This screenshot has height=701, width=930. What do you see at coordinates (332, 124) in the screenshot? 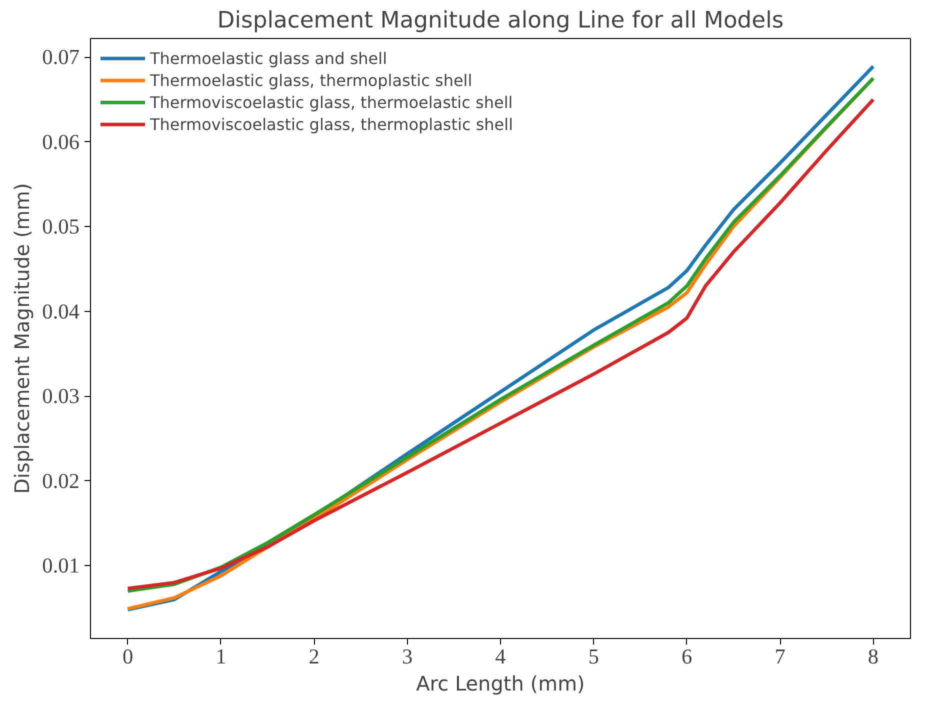
I see `legend-label: Thermoviscoelastic glass, thermoplastic shell` at bounding box center [332, 124].